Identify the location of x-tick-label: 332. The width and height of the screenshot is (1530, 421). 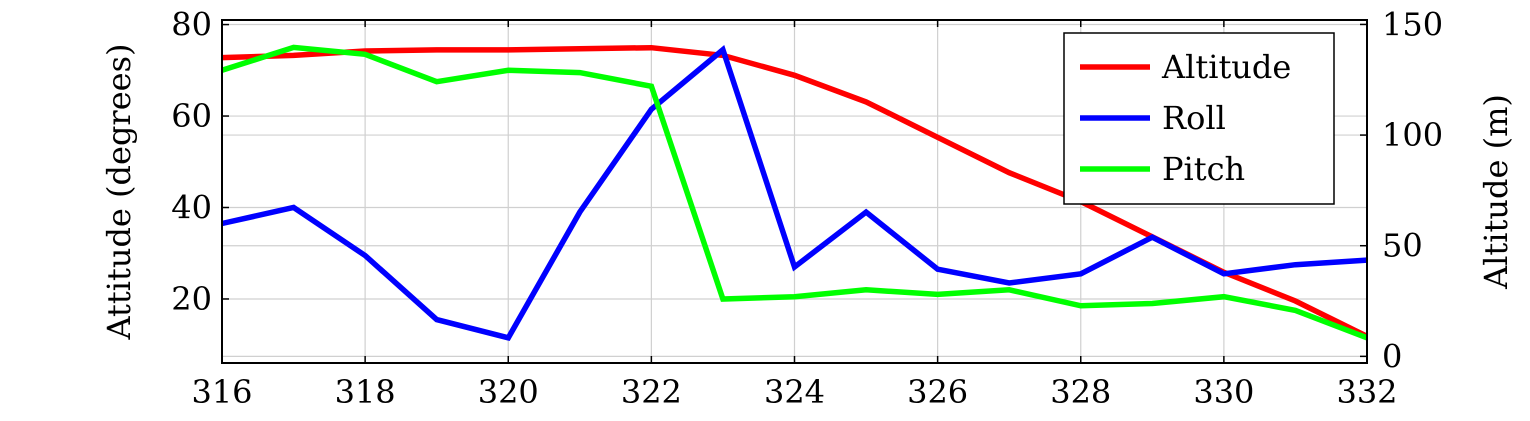
(1366, 392).